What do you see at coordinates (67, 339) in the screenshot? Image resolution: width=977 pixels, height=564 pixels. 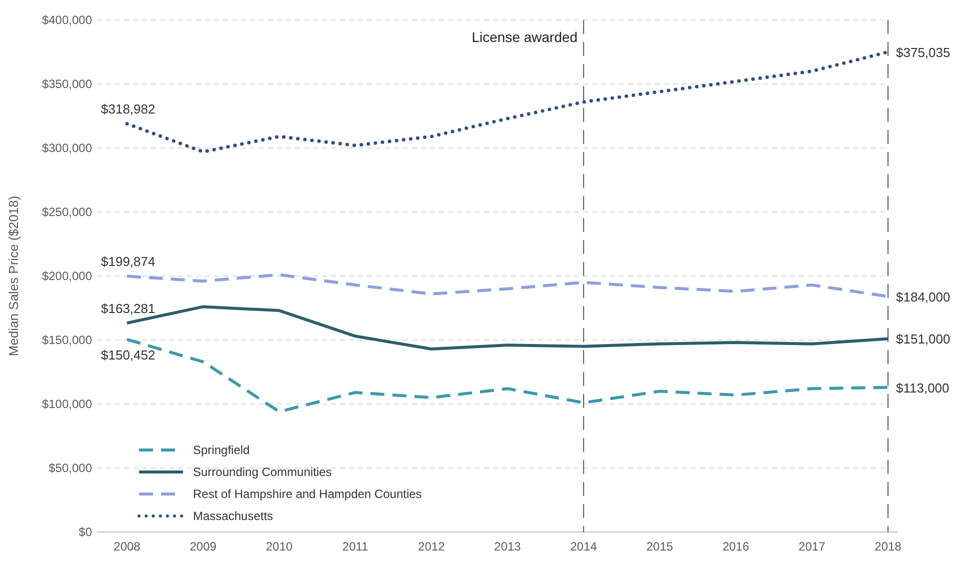 I see `y-tick-label: $150,000` at bounding box center [67, 339].